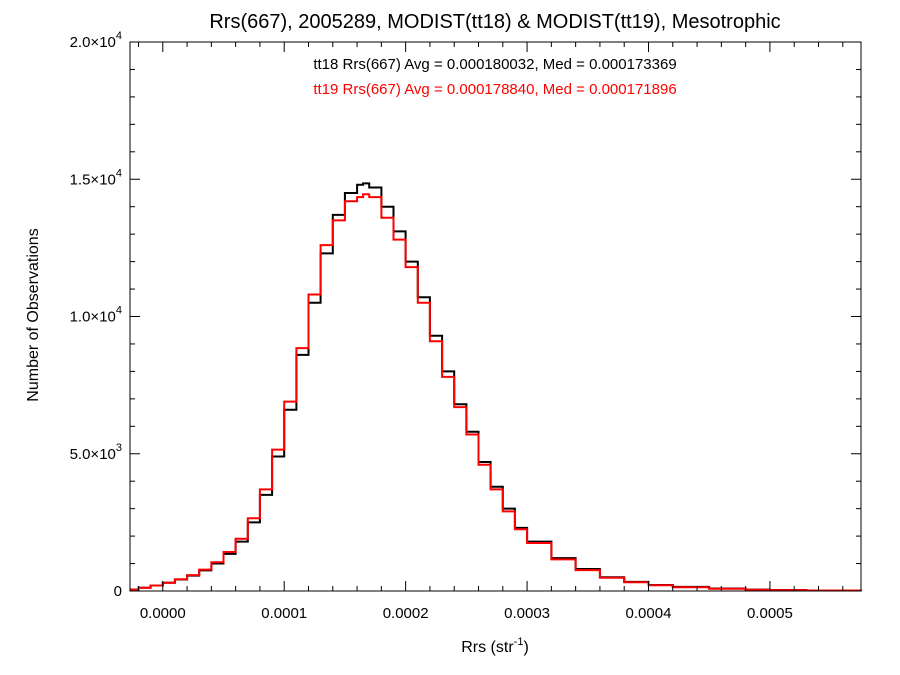  What do you see at coordinates (406, 613) in the screenshot?
I see `x-tick-label: 0.0002` at bounding box center [406, 613].